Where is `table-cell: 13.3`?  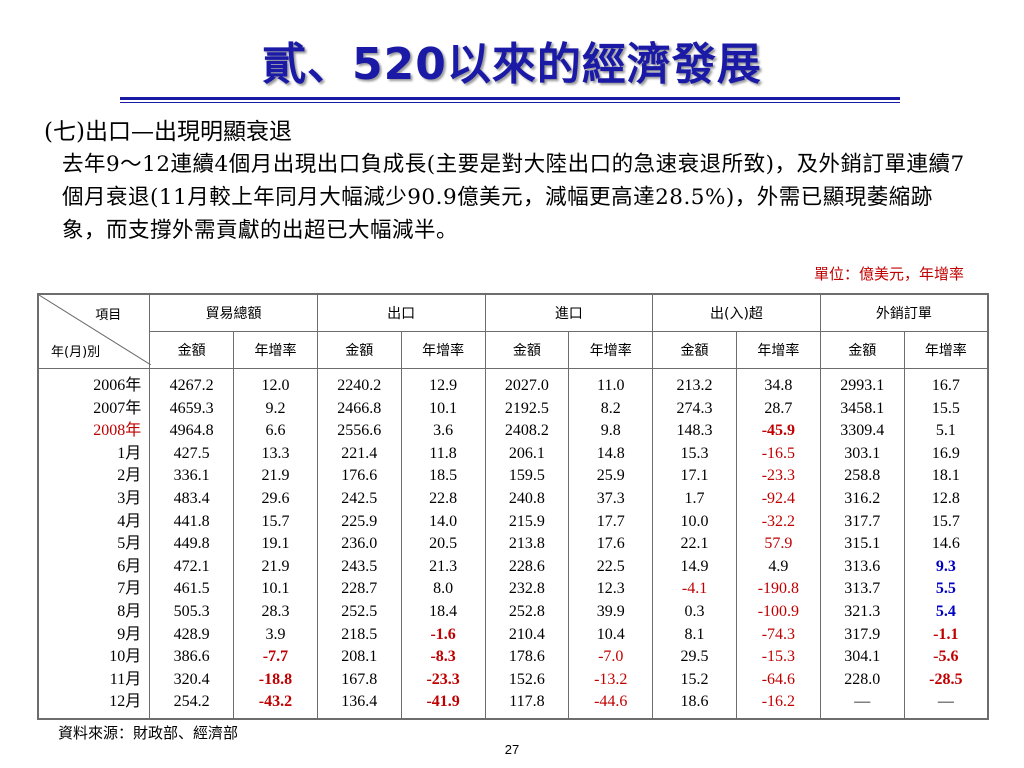 table-cell: 13.3 is located at coordinates (275, 453).